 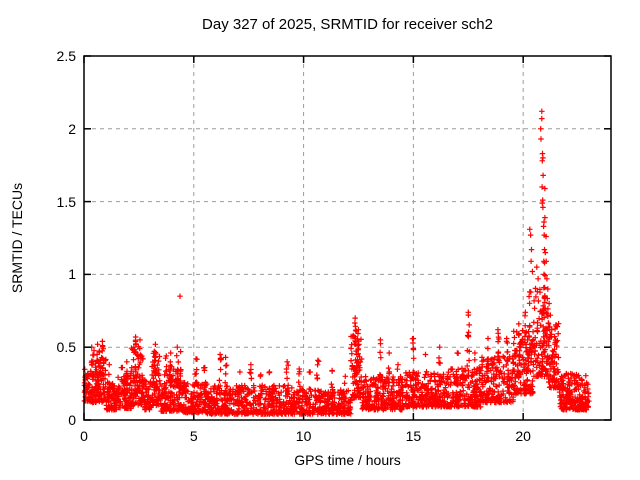 I want to click on x-tick-label: 15, so click(x=413, y=436).